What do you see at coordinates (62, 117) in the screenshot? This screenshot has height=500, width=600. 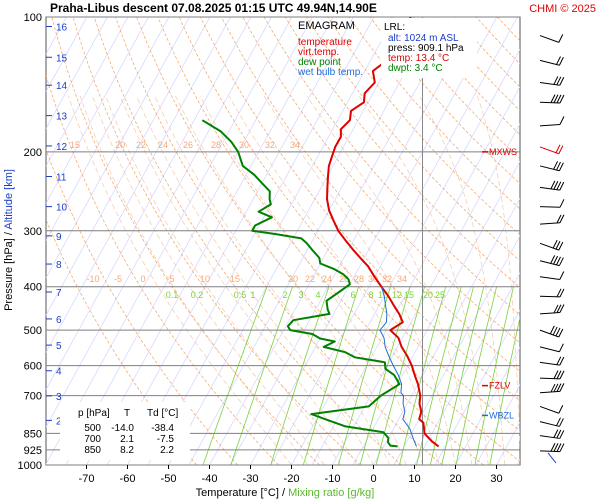 I see `altitude-tick-label: 13` at bounding box center [62, 117].